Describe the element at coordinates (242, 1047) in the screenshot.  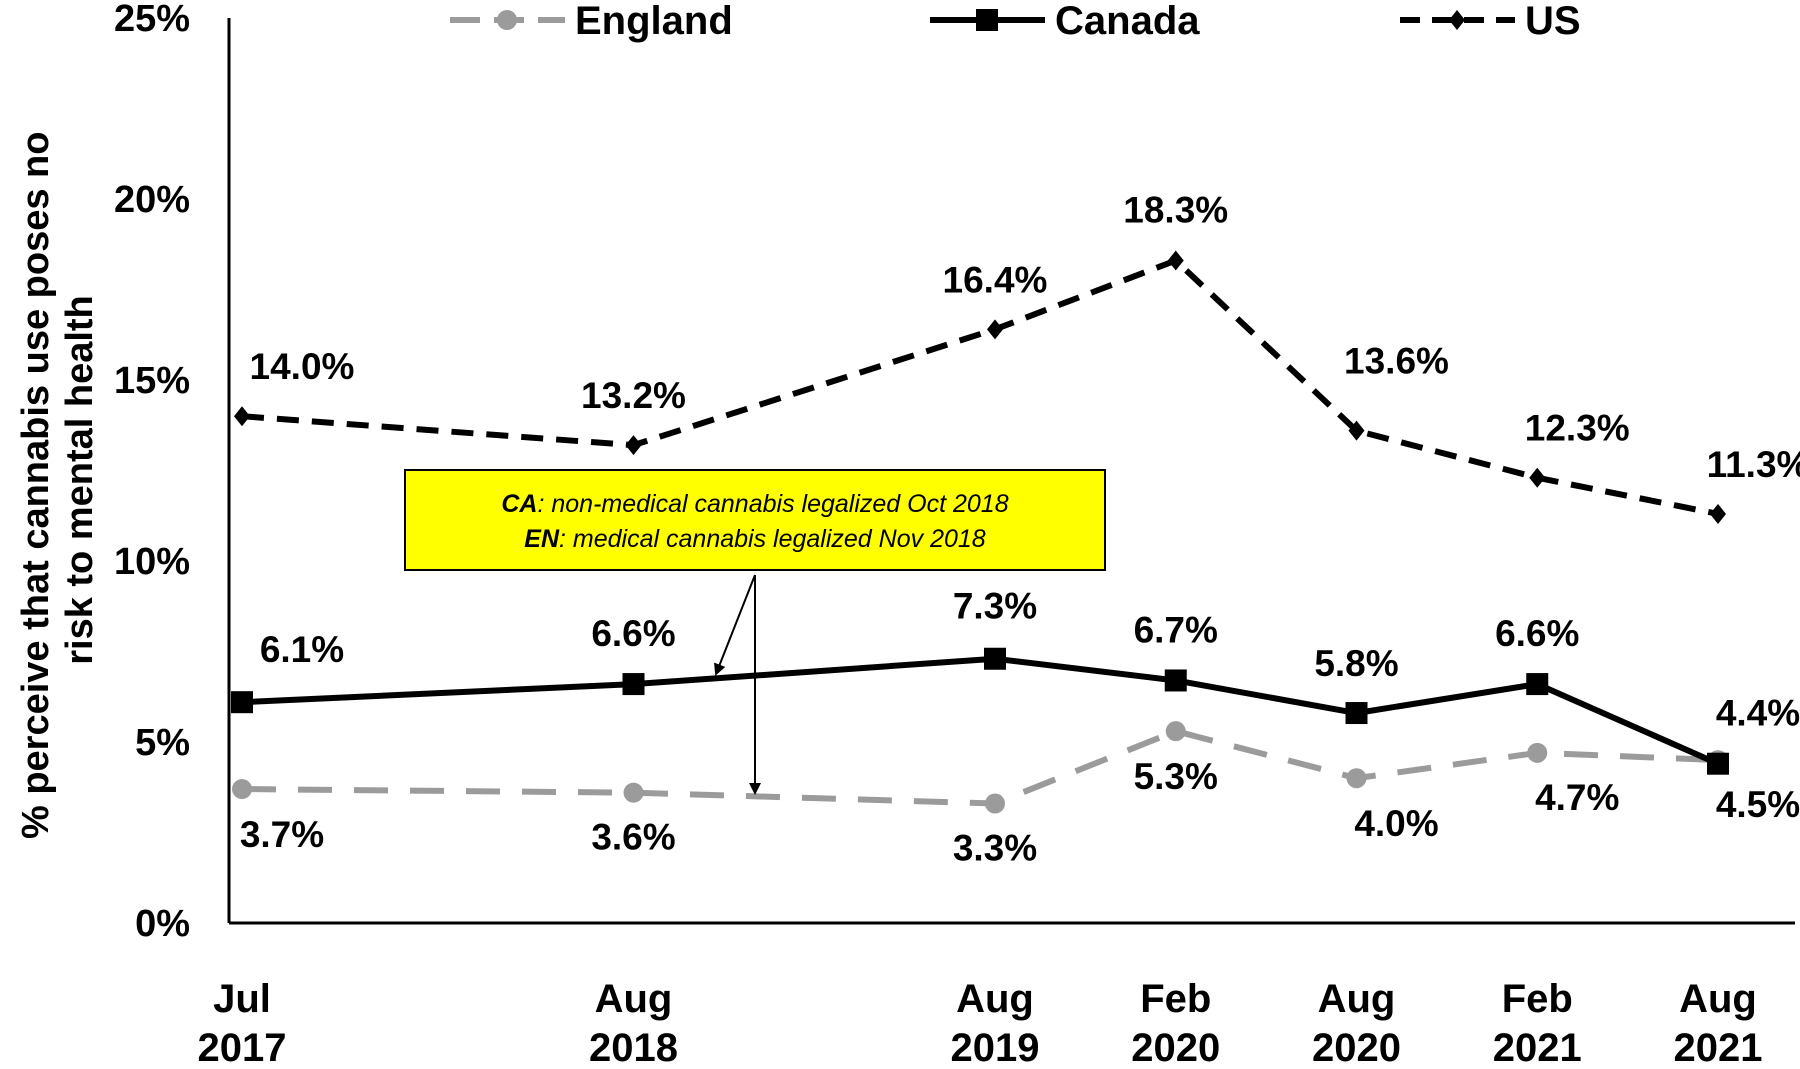
I see `x-tick-year: 2017` at that location.